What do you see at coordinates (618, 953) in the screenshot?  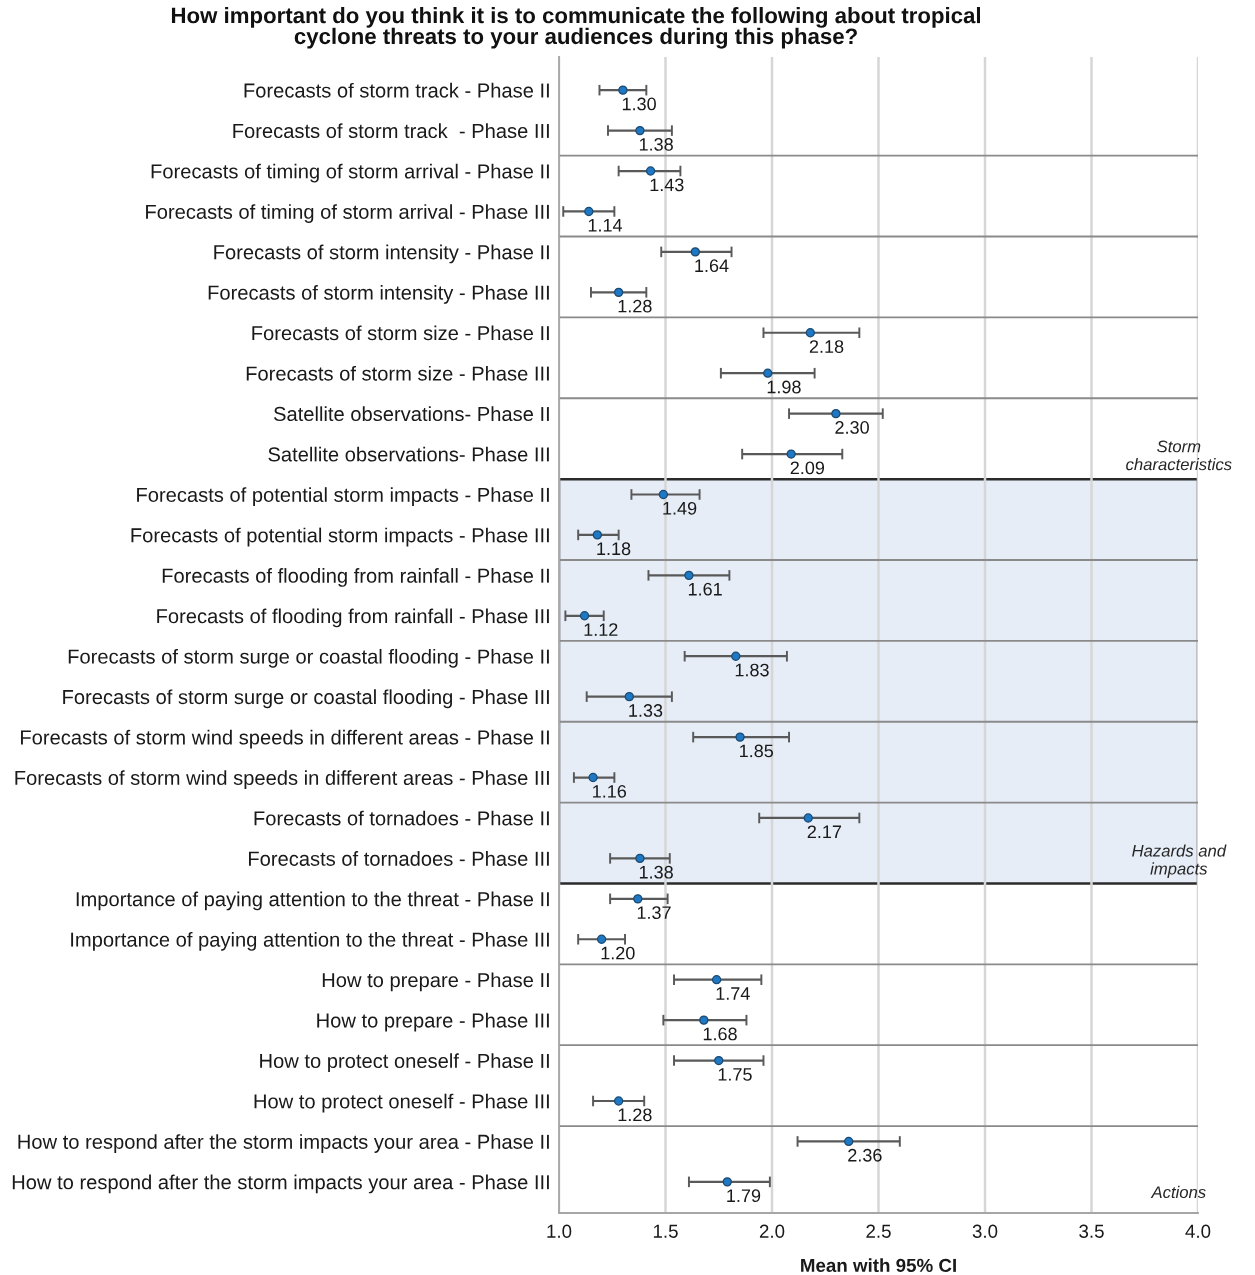 I see `data-label: 1.20` at bounding box center [618, 953].